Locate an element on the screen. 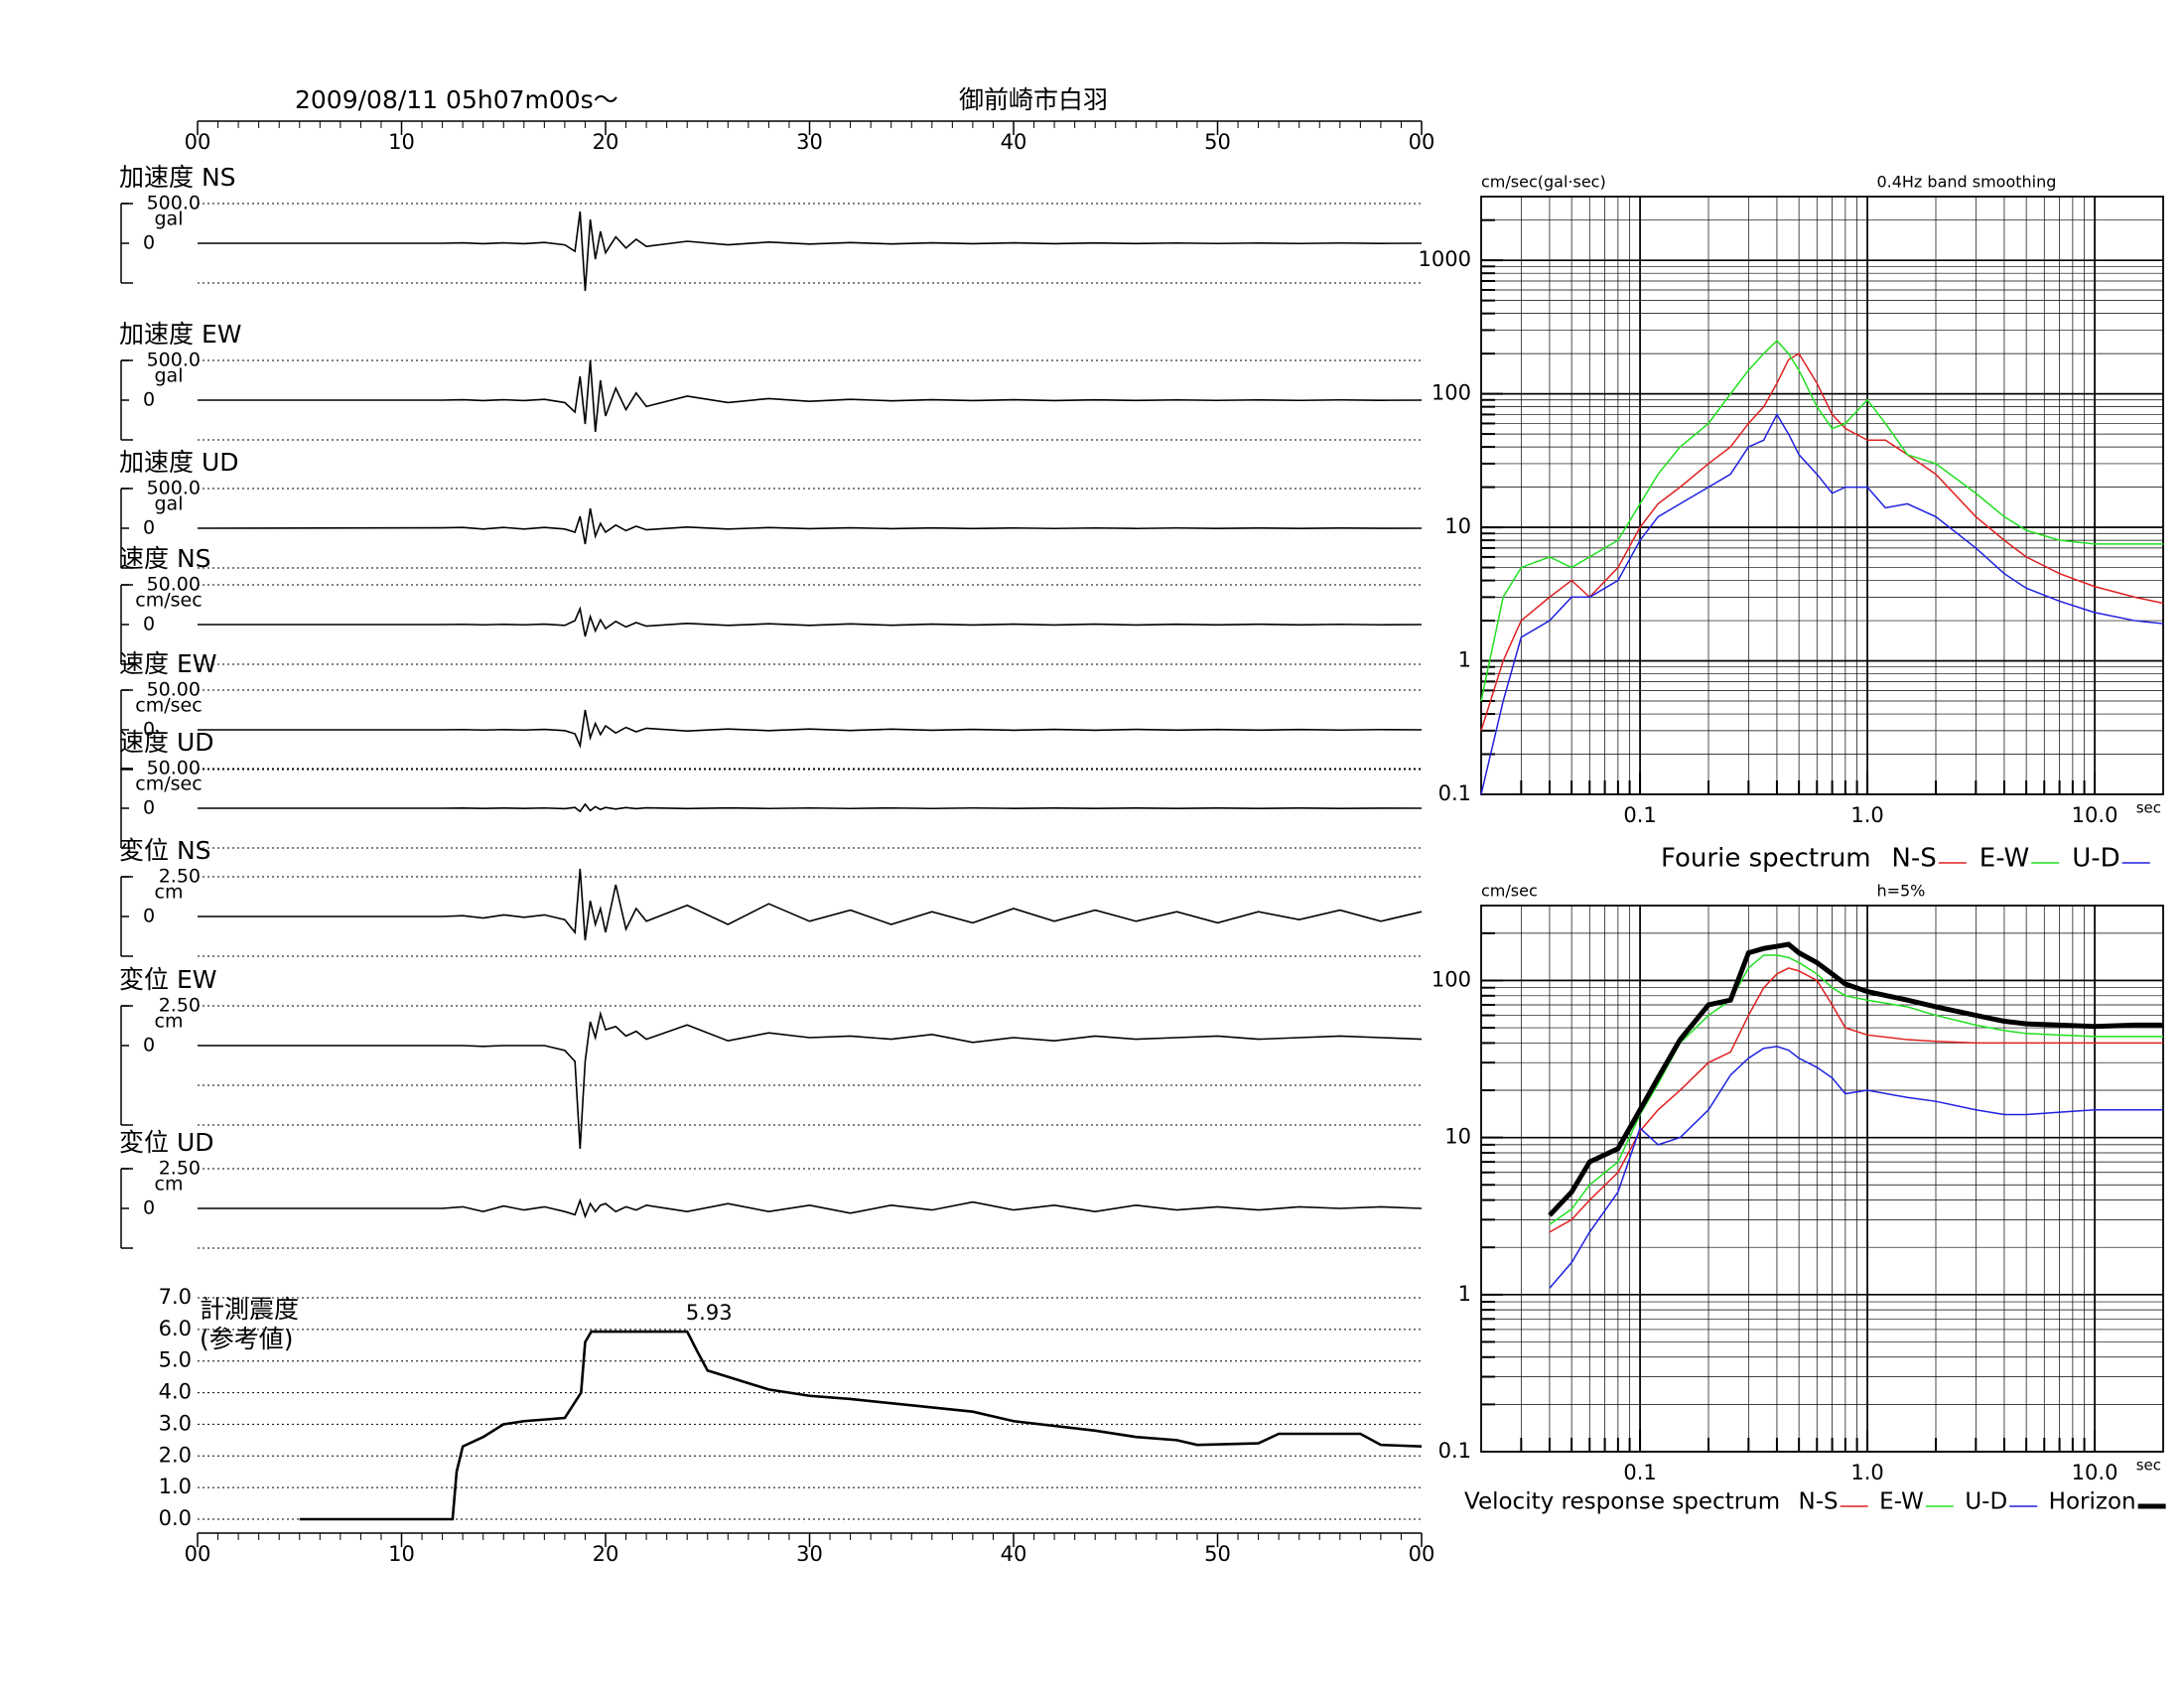 This screenshot has height=1688, width=2184. chart-subtitle: (参考値) is located at coordinates (247, 1339).